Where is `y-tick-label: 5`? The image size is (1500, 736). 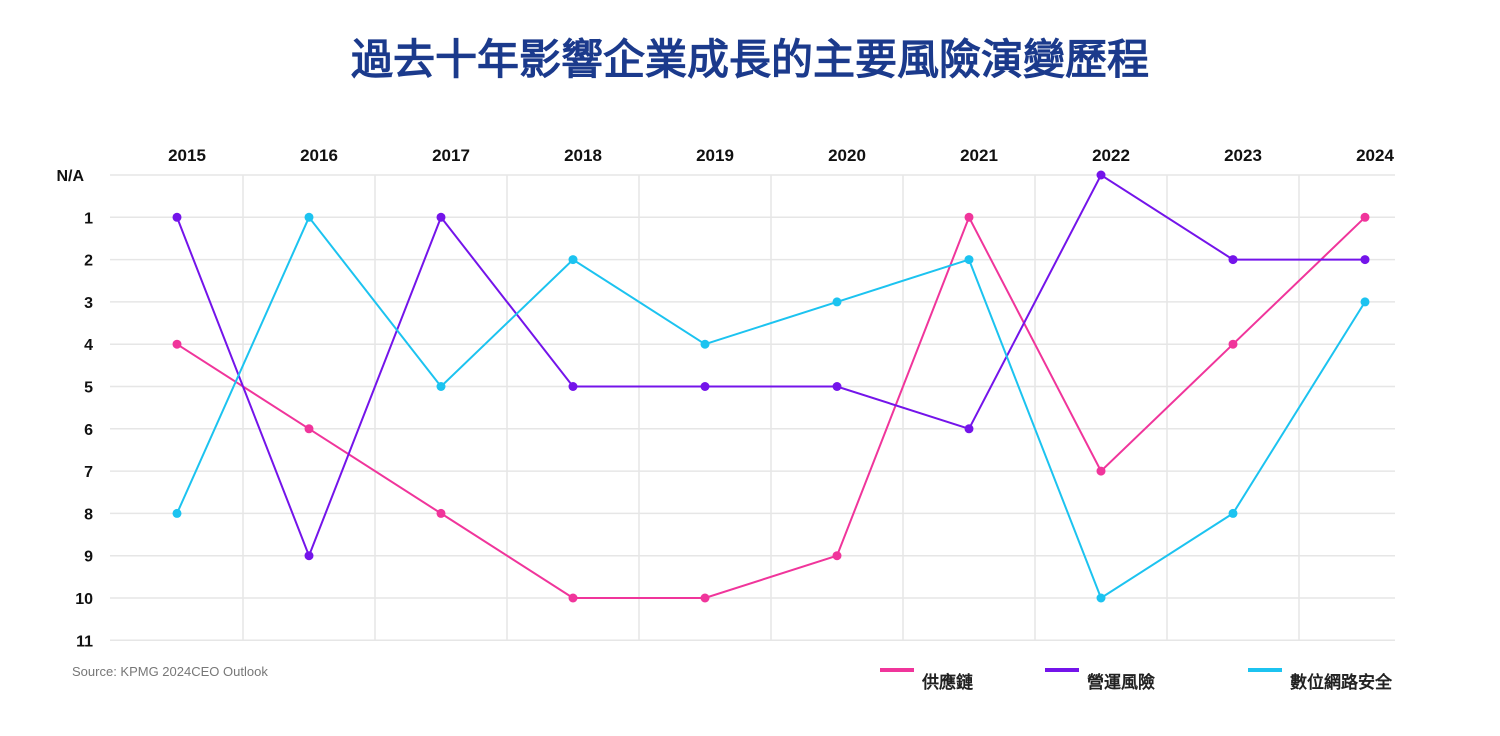 y-tick-label: 5 is located at coordinates (88, 388).